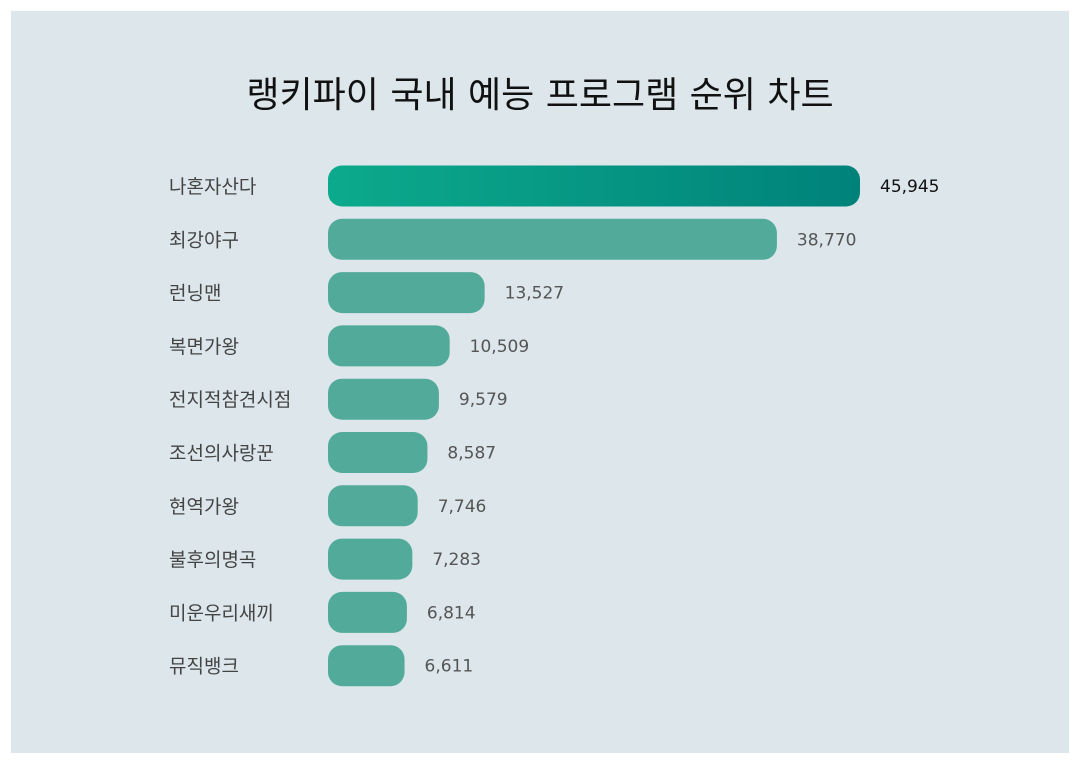 The image size is (1080, 764). Describe the element at coordinates (471, 454) in the screenshot. I see `value-label: 8,587` at that location.